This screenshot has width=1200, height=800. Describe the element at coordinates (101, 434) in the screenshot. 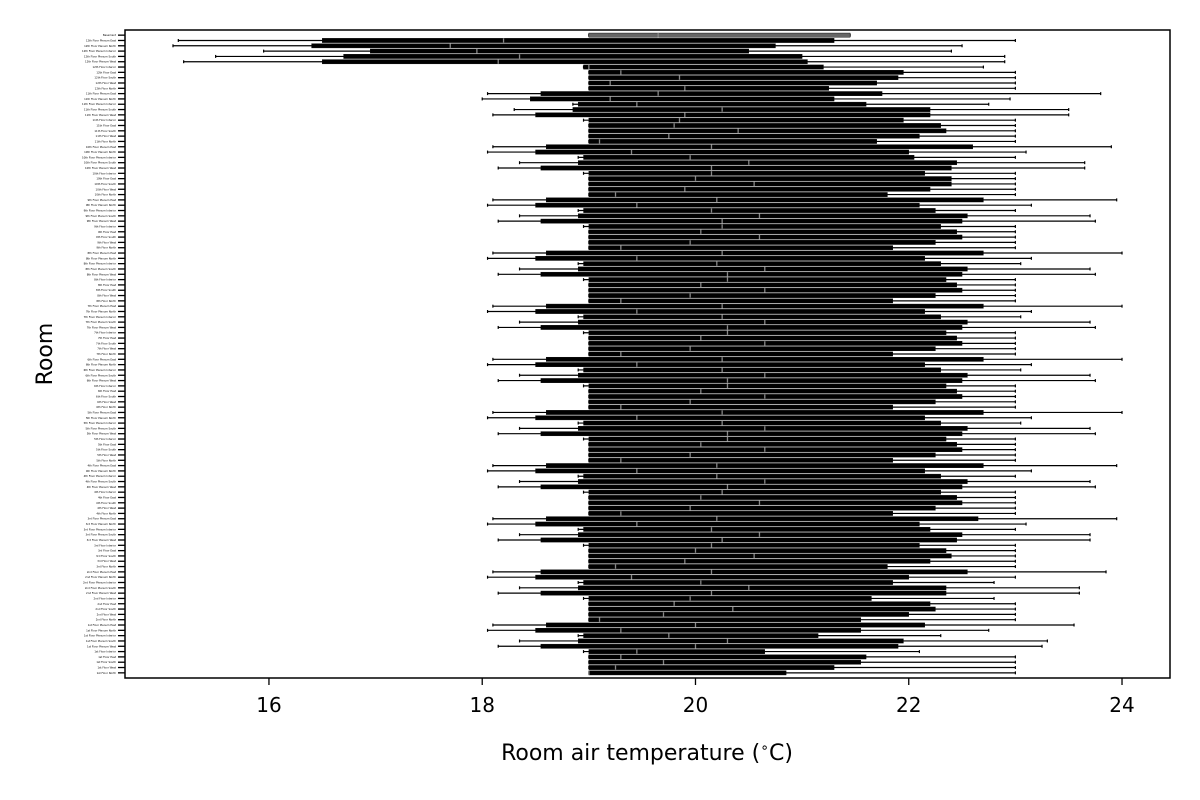

I see `y-tick-label: 5th Floor Plenum West` at that location.